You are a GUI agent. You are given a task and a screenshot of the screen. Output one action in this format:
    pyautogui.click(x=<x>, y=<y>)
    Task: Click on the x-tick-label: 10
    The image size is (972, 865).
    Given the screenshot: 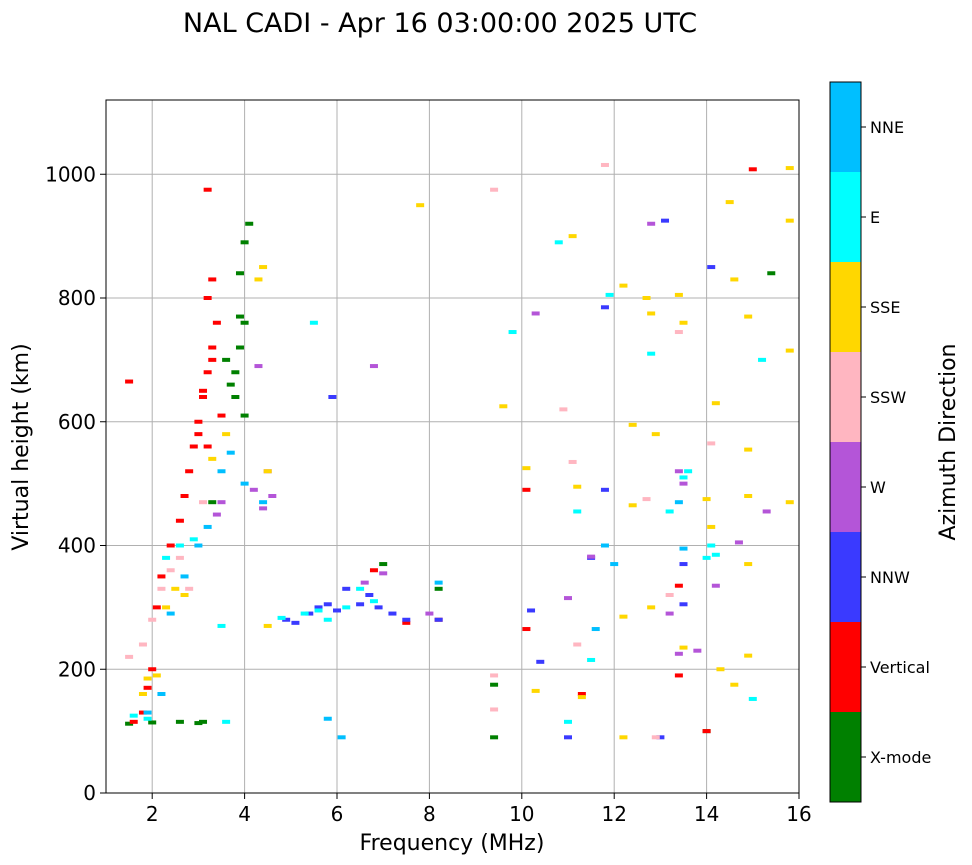 What is the action you would take?
    pyautogui.click(x=521, y=814)
    